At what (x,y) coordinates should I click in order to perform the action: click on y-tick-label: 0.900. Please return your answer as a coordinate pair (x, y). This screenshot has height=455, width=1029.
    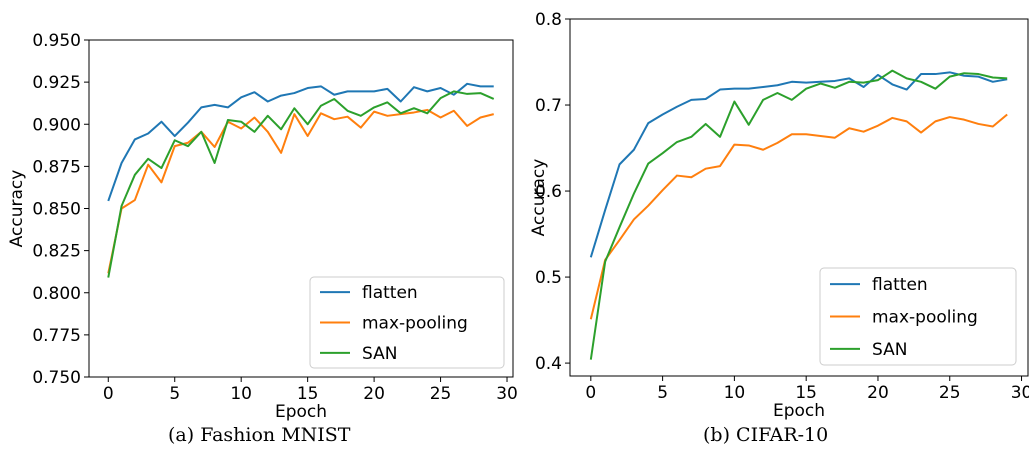
    Looking at the image, I should click on (56, 125).